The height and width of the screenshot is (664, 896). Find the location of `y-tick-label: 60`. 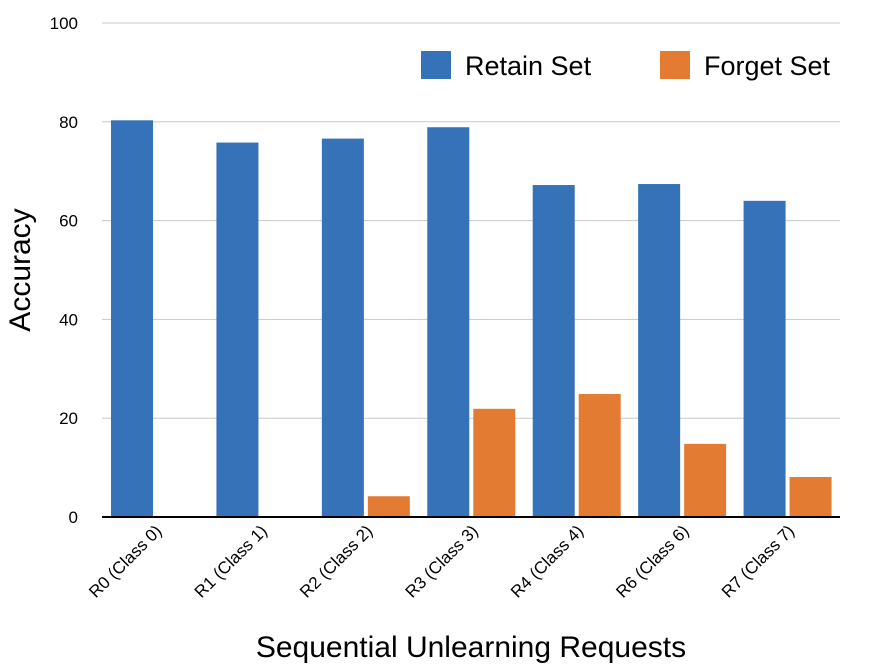

y-tick-label: 60 is located at coordinates (68, 221).